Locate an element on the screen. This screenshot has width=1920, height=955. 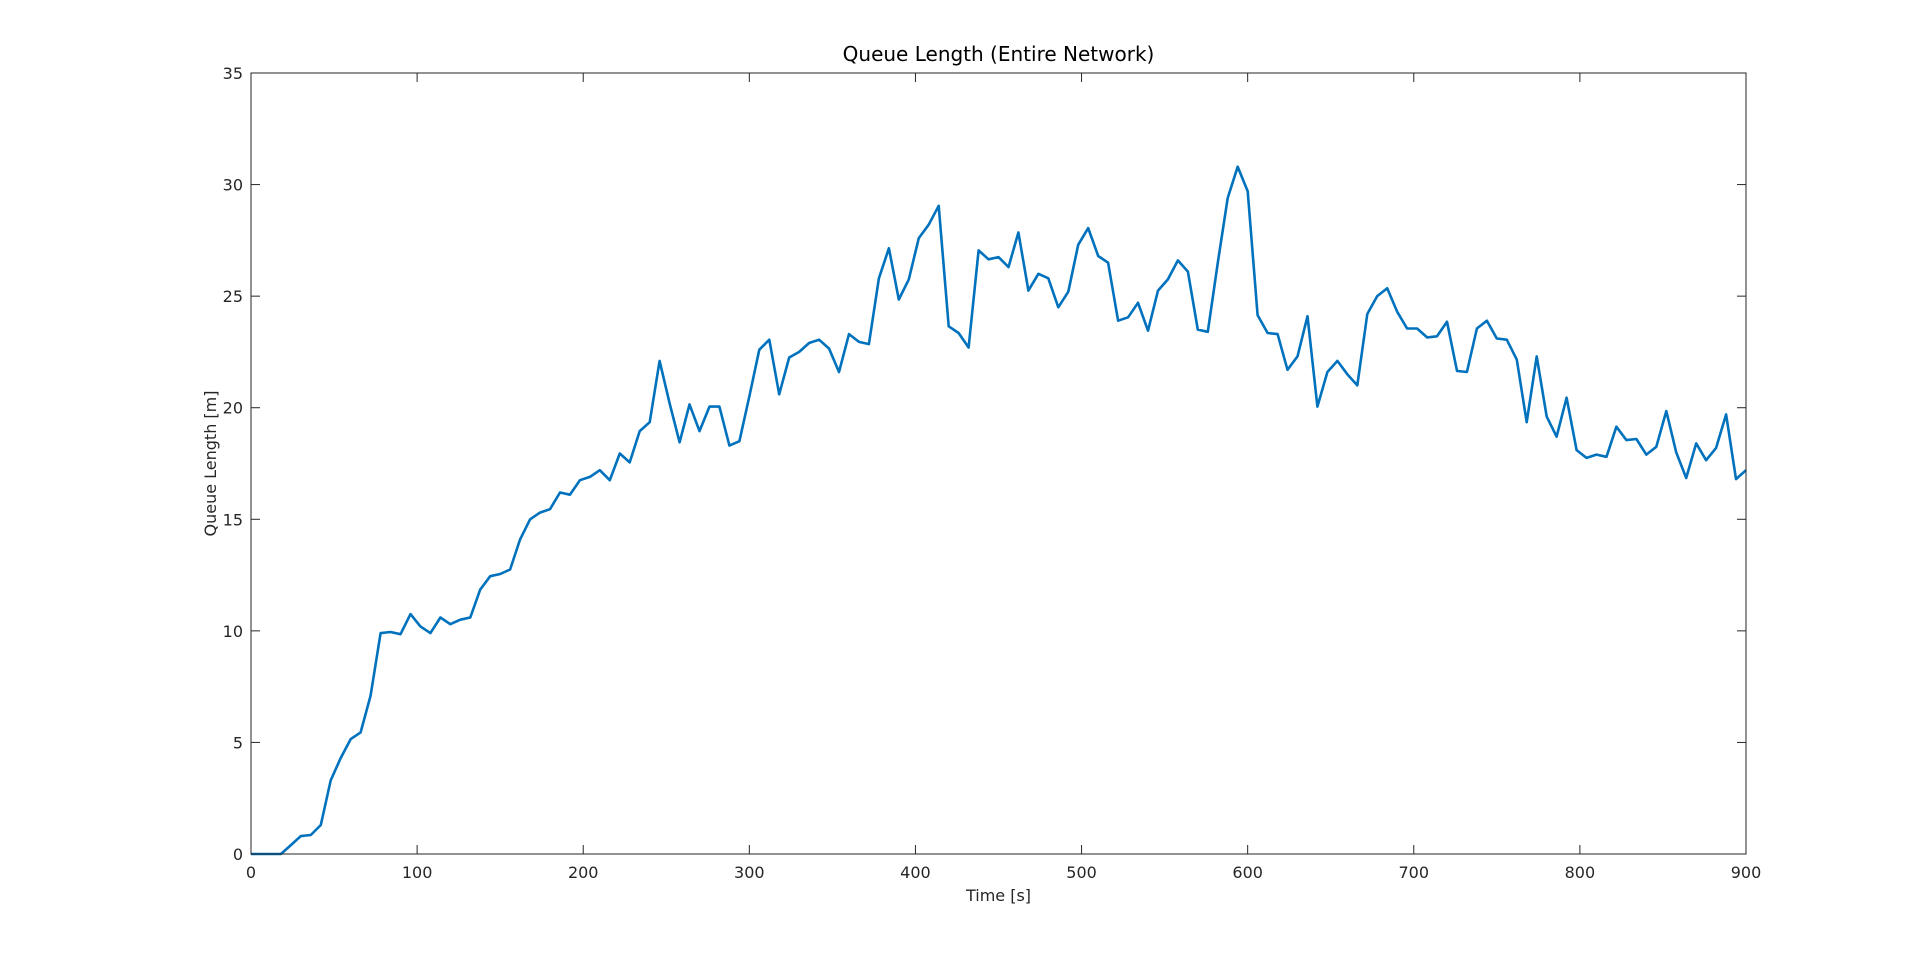
y-tick-label: 0 is located at coordinates (238, 854).